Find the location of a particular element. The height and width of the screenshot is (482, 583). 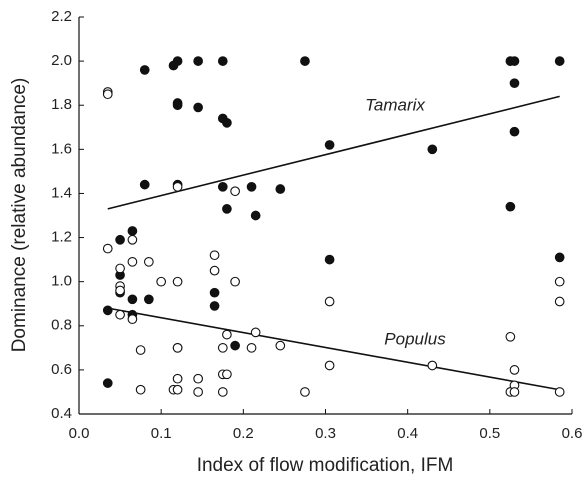

x-tick-label: 0.0 is located at coordinates (79, 433).